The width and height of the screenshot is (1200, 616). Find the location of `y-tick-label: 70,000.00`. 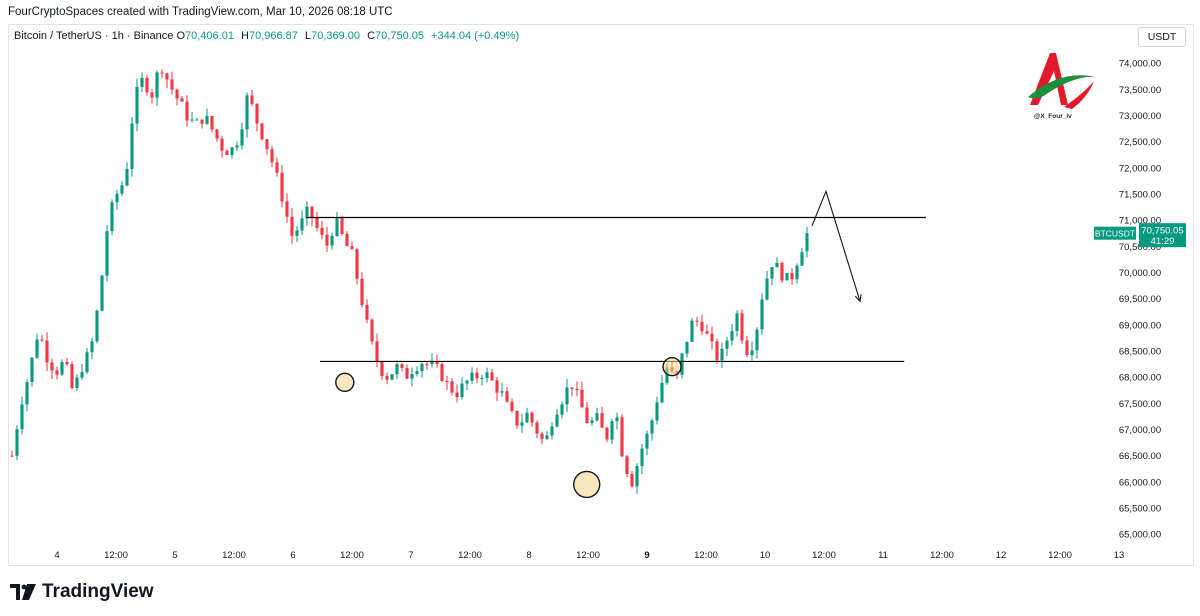

y-tick-label: 70,000.00 is located at coordinates (1140, 273).